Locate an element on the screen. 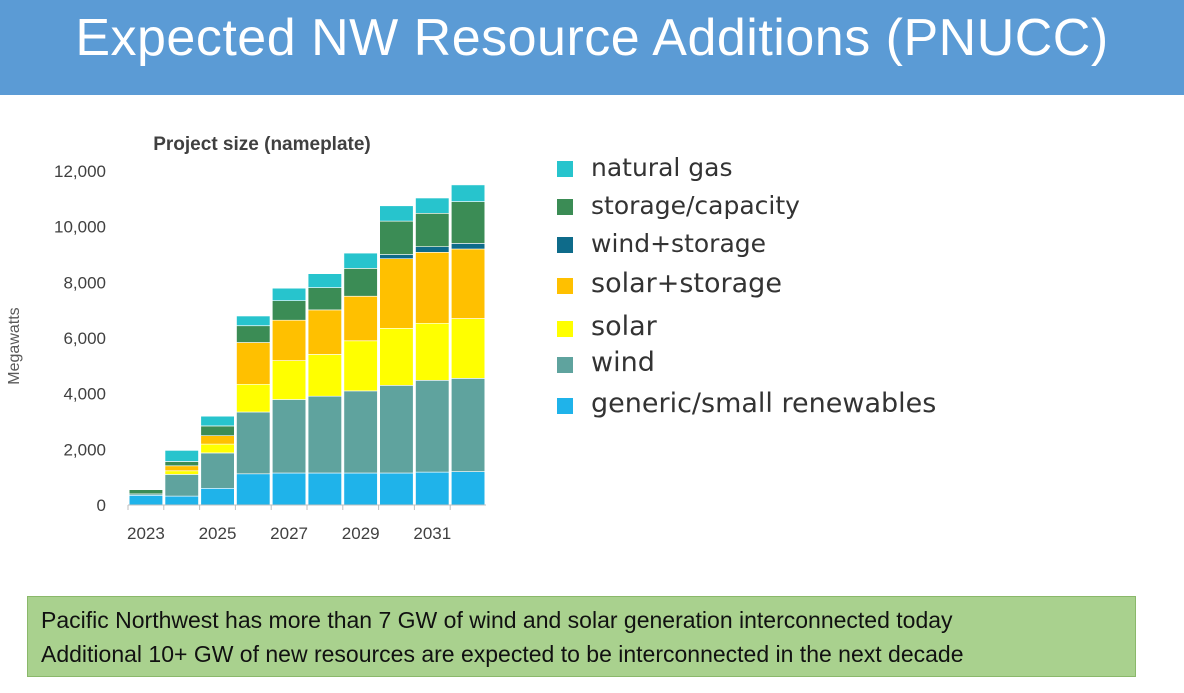  legend-label: storage/capacity is located at coordinates (695, 205).